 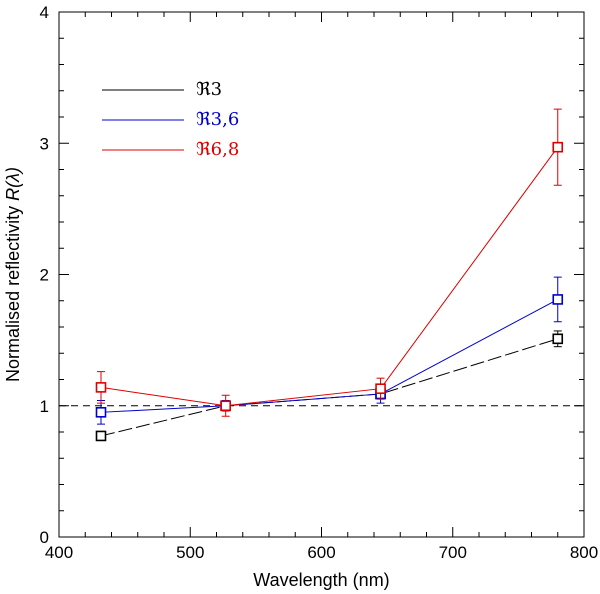 What do you see at coordinates (44, 537) in the screenshot?
I see `y-tick-label: 0` at bounding box center [44, 537].